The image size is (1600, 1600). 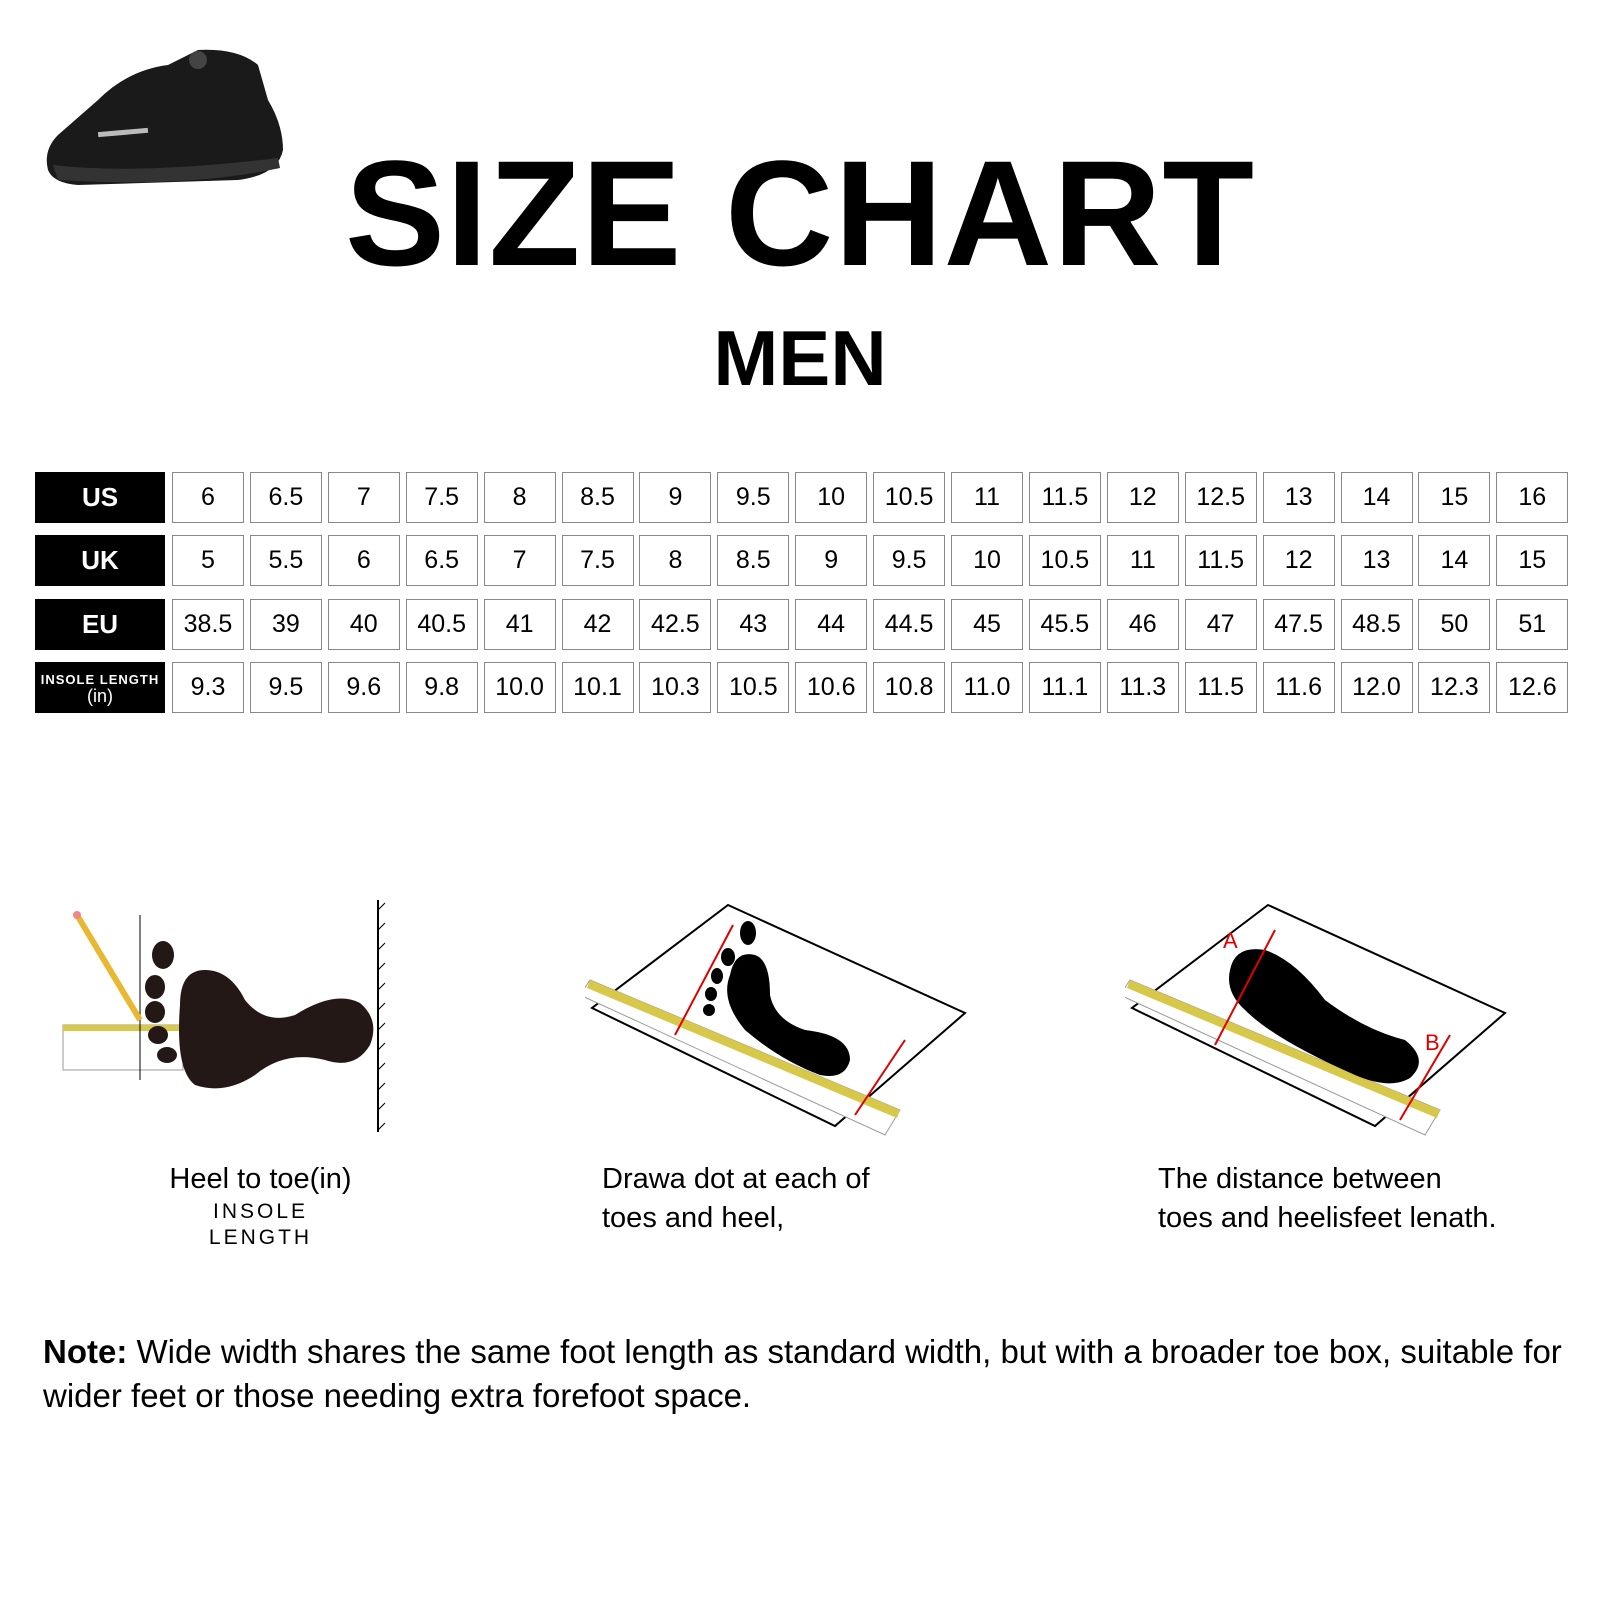 I want to click on distance-diagram: A B, so click(x=1316, y=1019).